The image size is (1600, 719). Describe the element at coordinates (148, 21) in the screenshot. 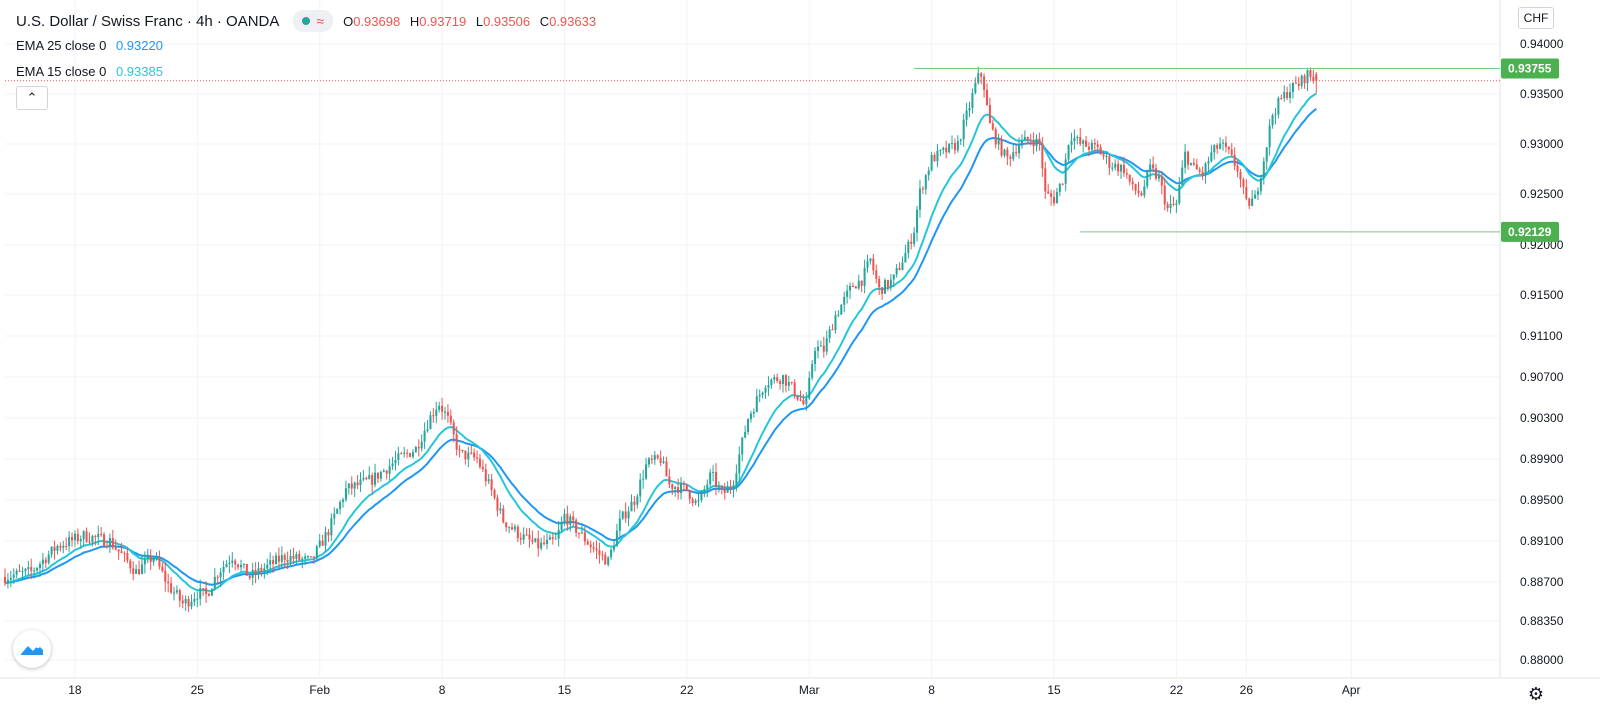

I see `symbol-title: U.S. Dollar / Swiss Franc · 4h · OANDA` at that location.